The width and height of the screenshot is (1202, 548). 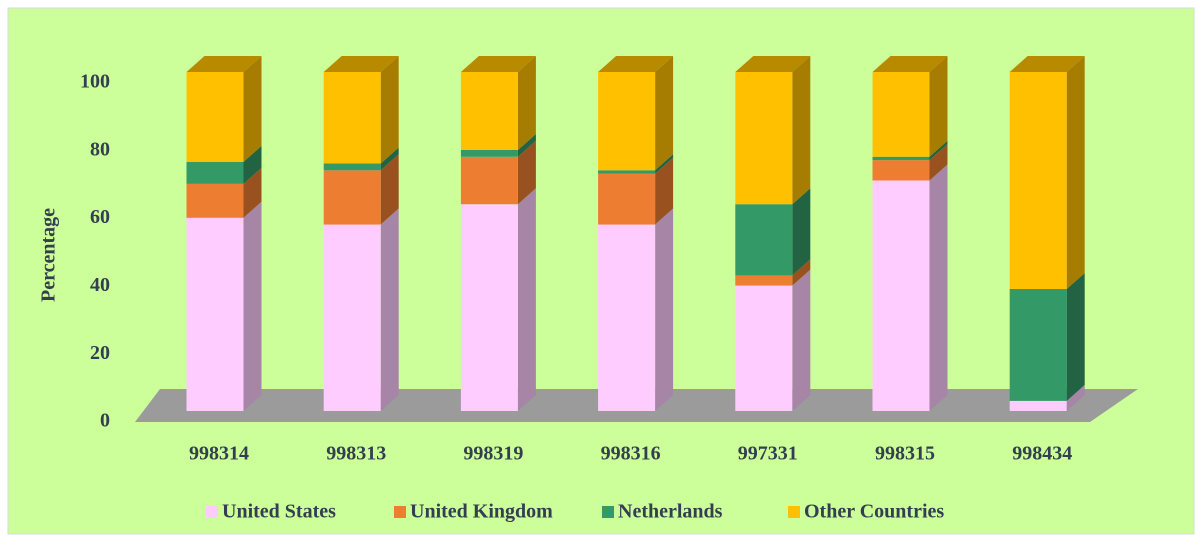 I want to click on y-tick-label: 0, so click(x=105, y=421).